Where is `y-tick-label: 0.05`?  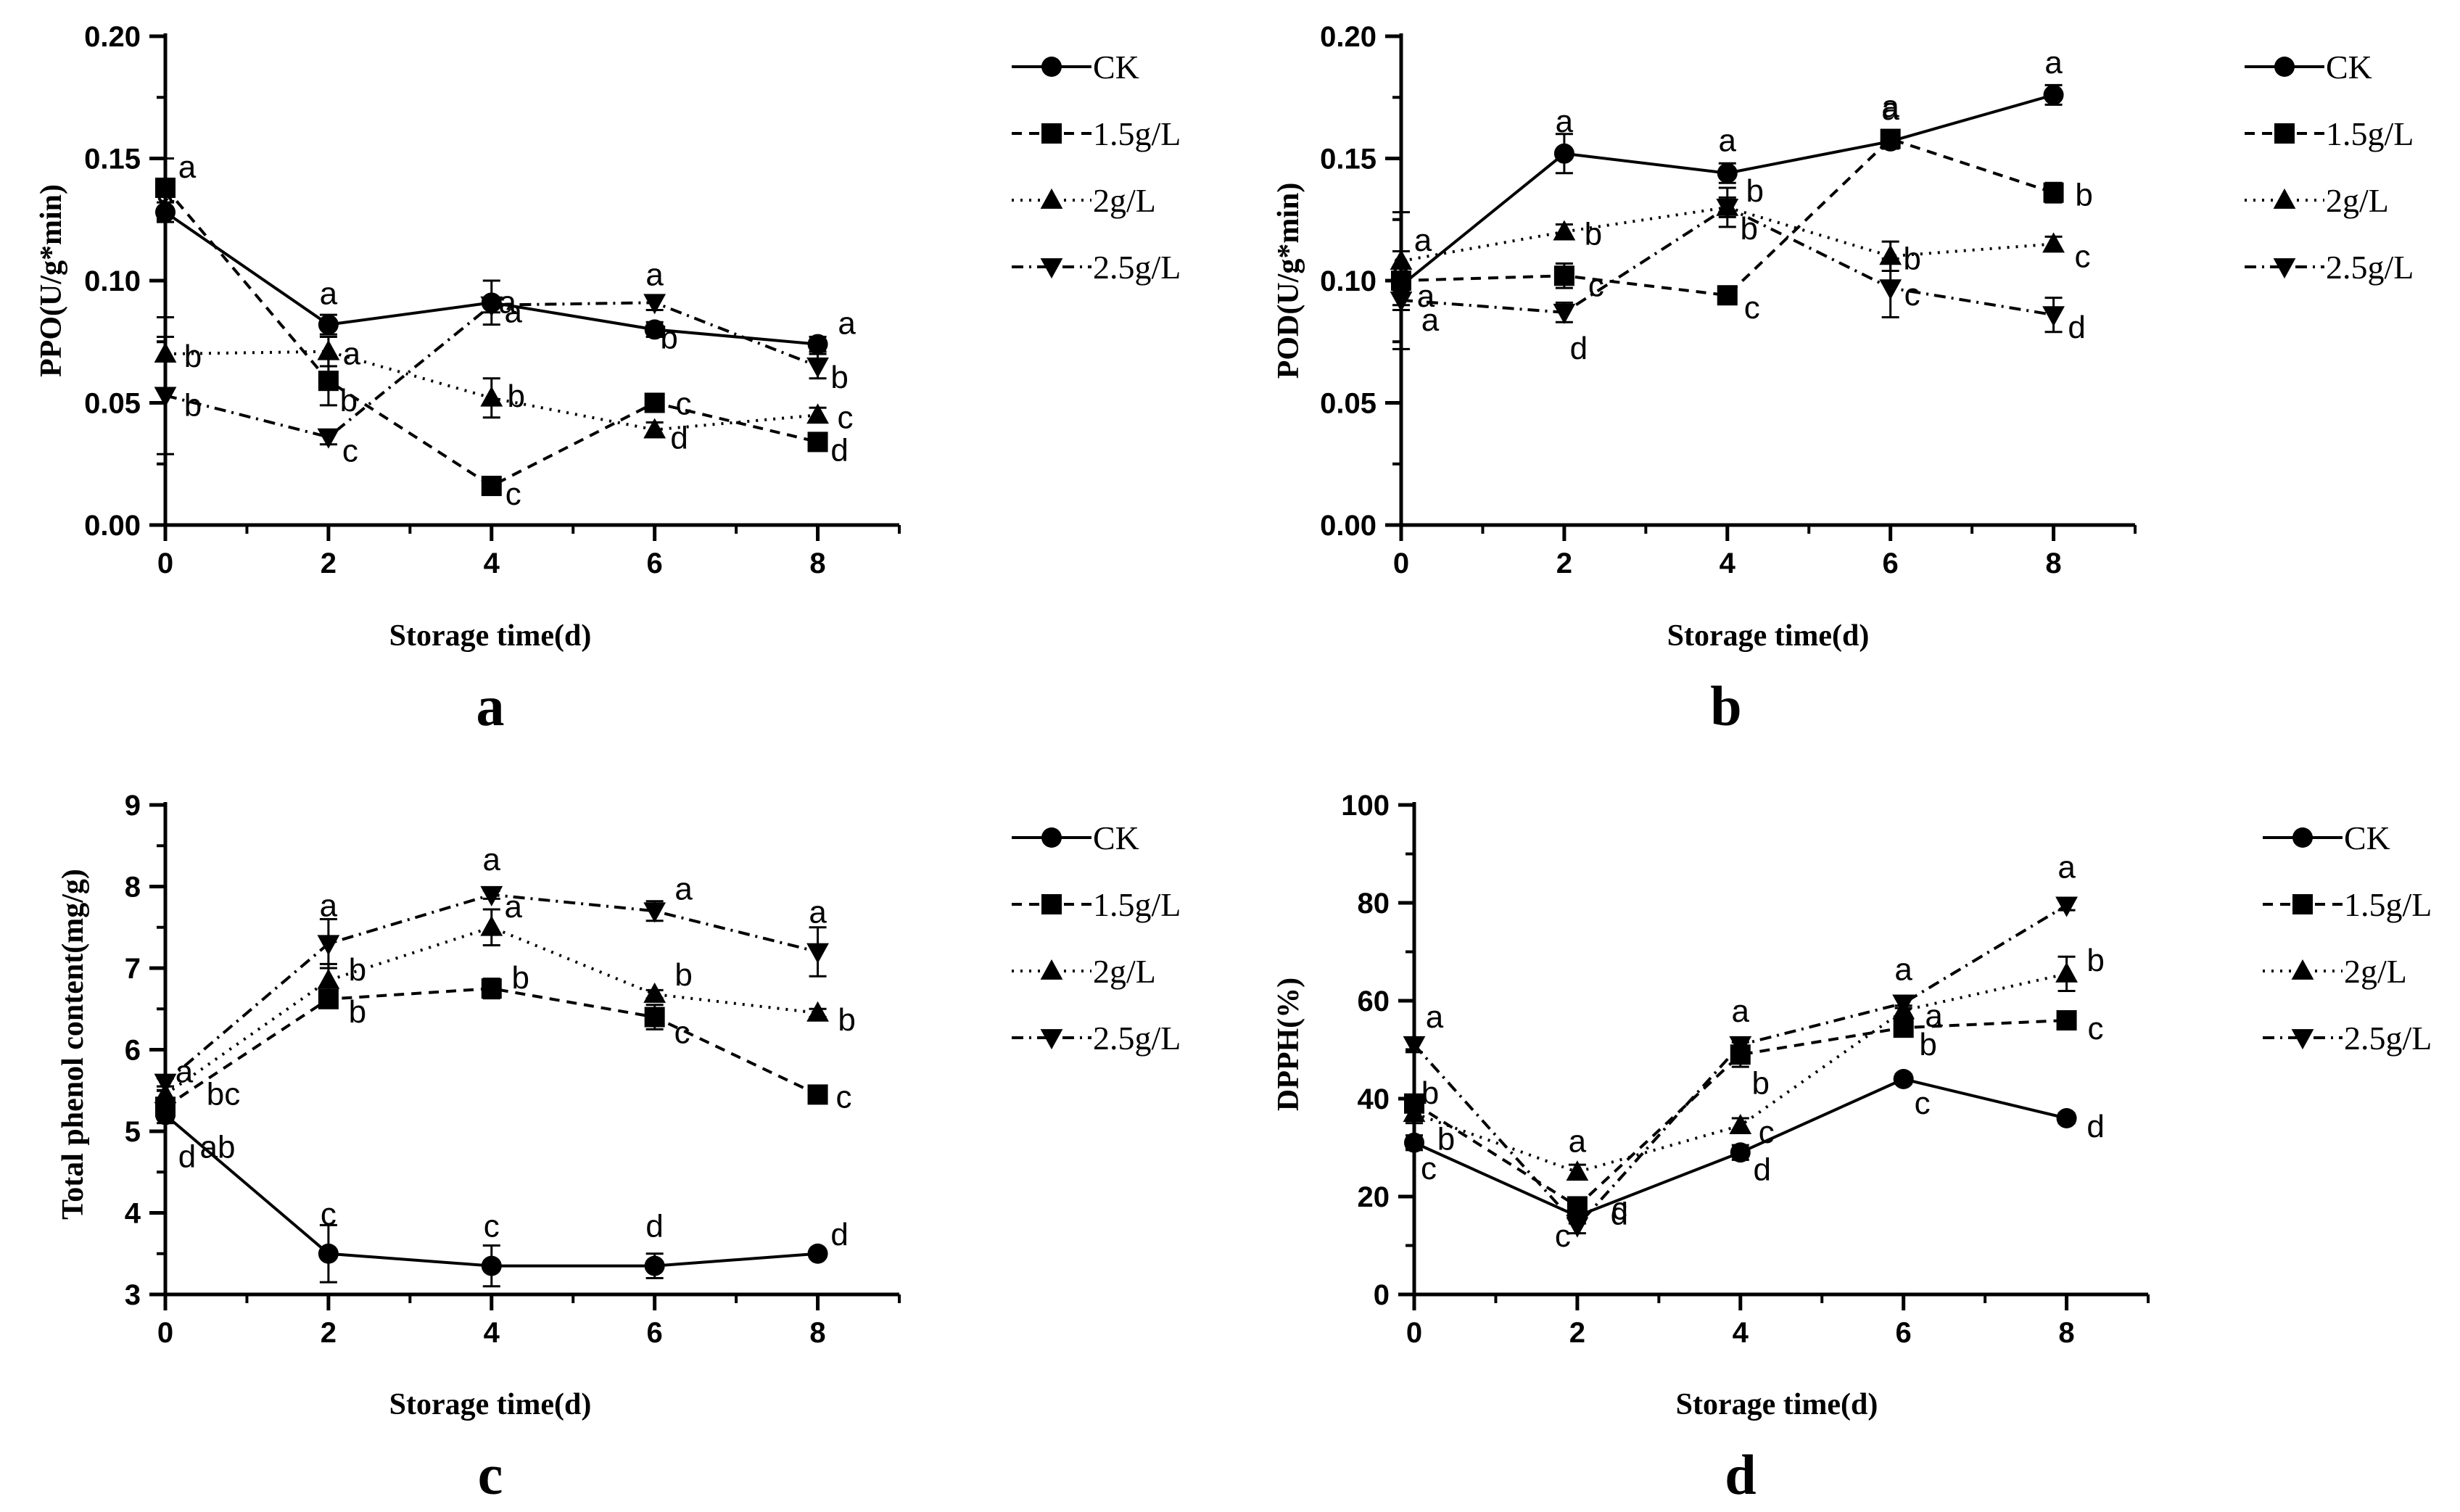 y-tick-label: 0.05 is located at coordinates (112, 404).